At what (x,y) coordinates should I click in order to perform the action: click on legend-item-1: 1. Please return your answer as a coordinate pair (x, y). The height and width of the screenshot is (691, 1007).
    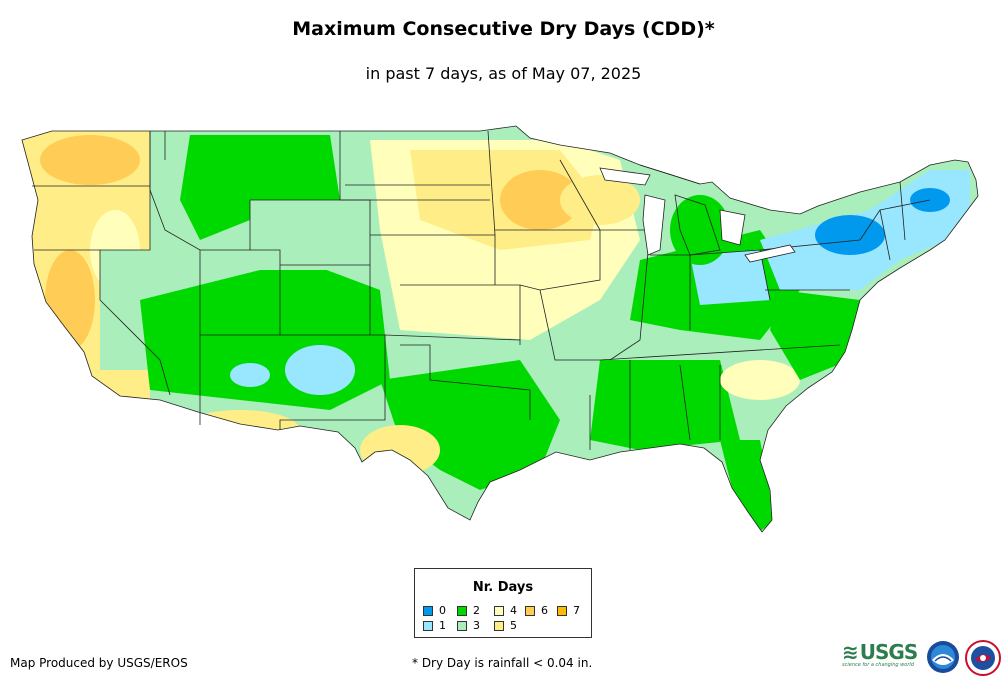
    Looking at the image, I should click on (434, 625).